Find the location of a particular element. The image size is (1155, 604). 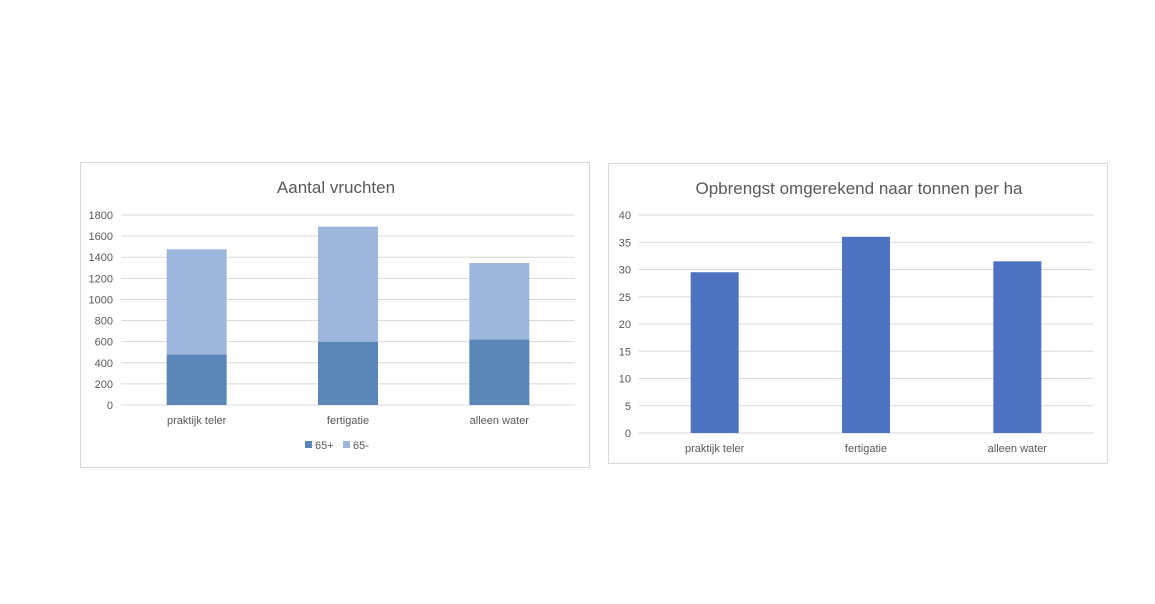

chart-title: Aantal vruchten is located at coordinates (336, 187).